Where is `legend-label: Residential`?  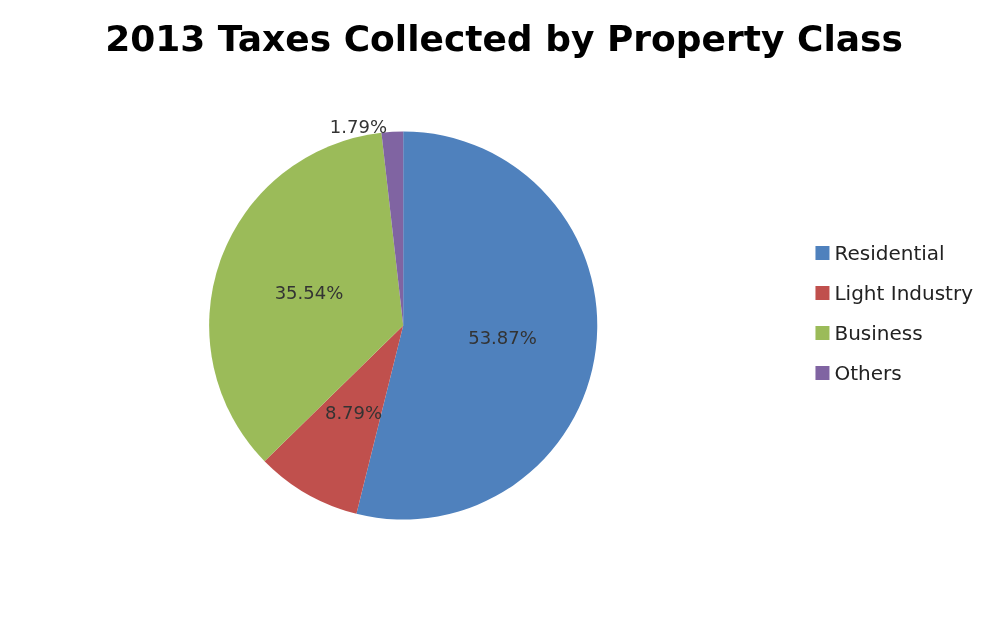
legend-label: Residential is located at coordinates (889, 253).